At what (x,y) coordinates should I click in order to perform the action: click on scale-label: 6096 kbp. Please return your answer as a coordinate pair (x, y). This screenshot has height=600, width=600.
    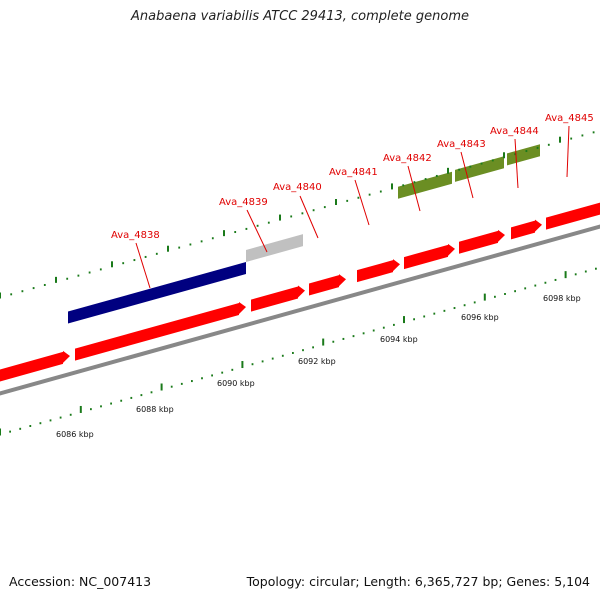
    Looking at the image, I should click on (480, 317).